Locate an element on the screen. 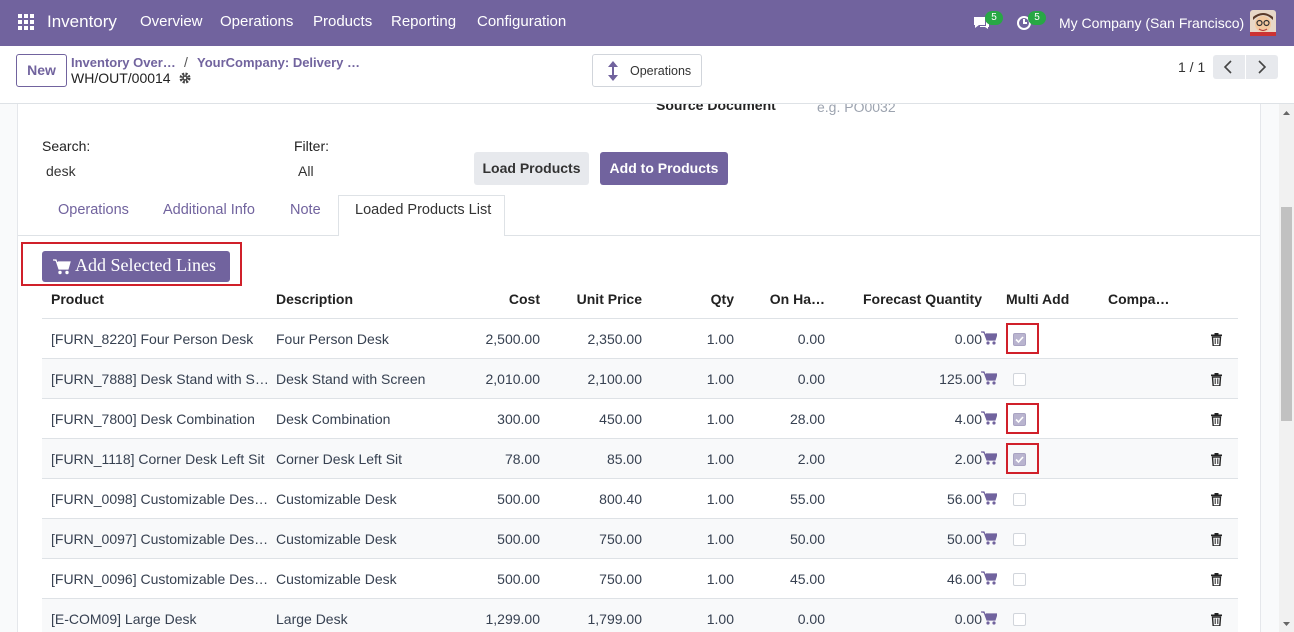 Image resolution: width=1294 pixels, height=632 pixels. table-cell: 300.00 is located at coordinates (518, 419).